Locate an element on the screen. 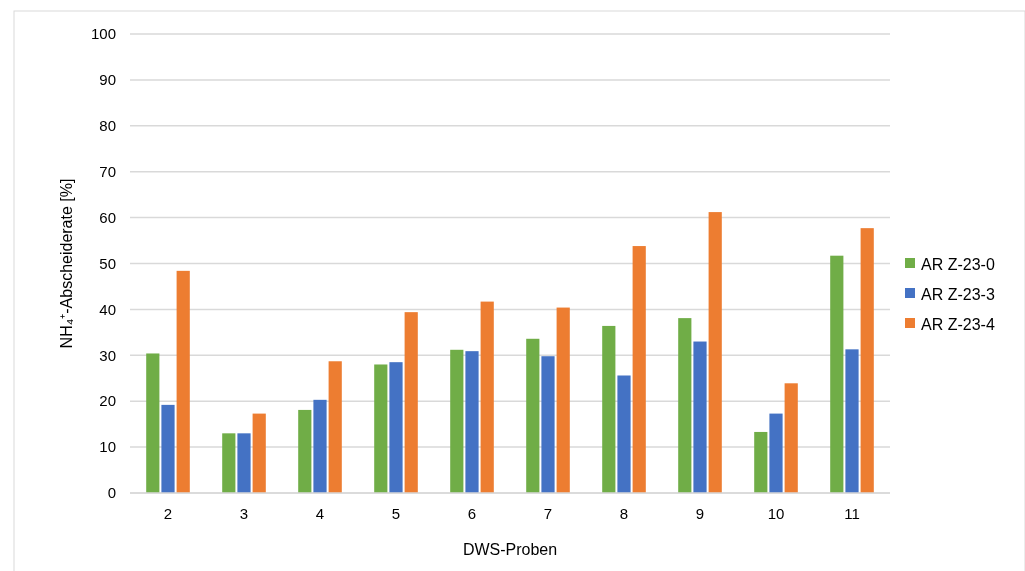 The width and height of the screenshot is (1025, 571). x-tick-label: 4 is located at coordinates (320, 513).